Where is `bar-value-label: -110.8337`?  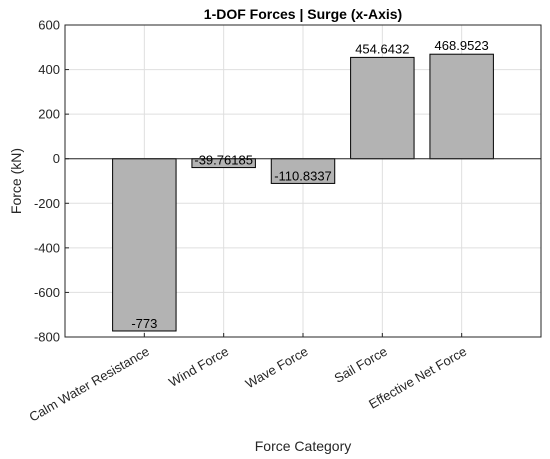
bar-value-label: -110.8337 is located at coordinates (303, 175).